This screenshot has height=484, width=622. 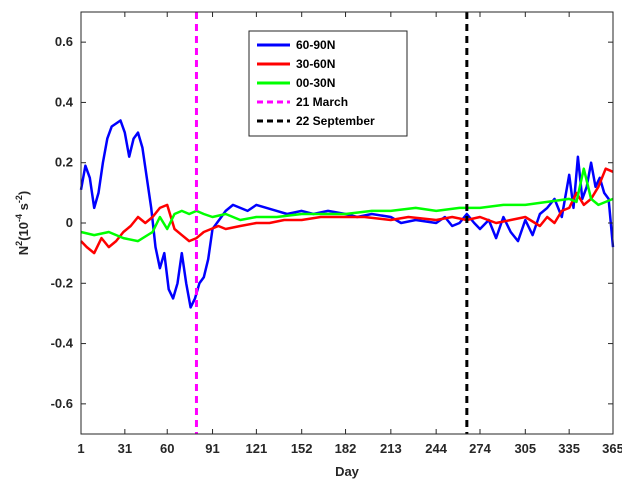 What do you see at coordinates (19, 243) in the screenshot?
I see `y-axis-label-sup1: 2` at bounding box center [19, 243].